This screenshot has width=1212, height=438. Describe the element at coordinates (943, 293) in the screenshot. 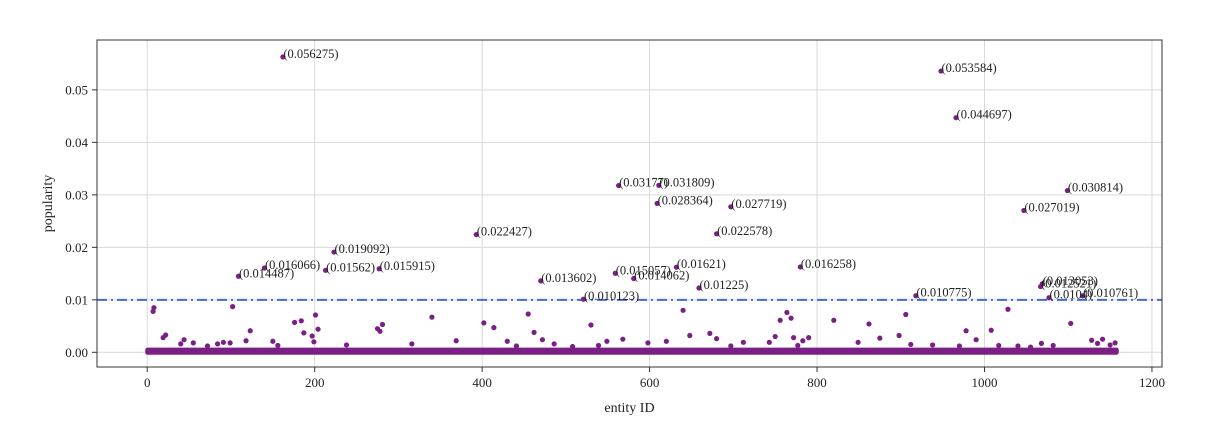

I see `point-value-label: (0.010775)` at that location.